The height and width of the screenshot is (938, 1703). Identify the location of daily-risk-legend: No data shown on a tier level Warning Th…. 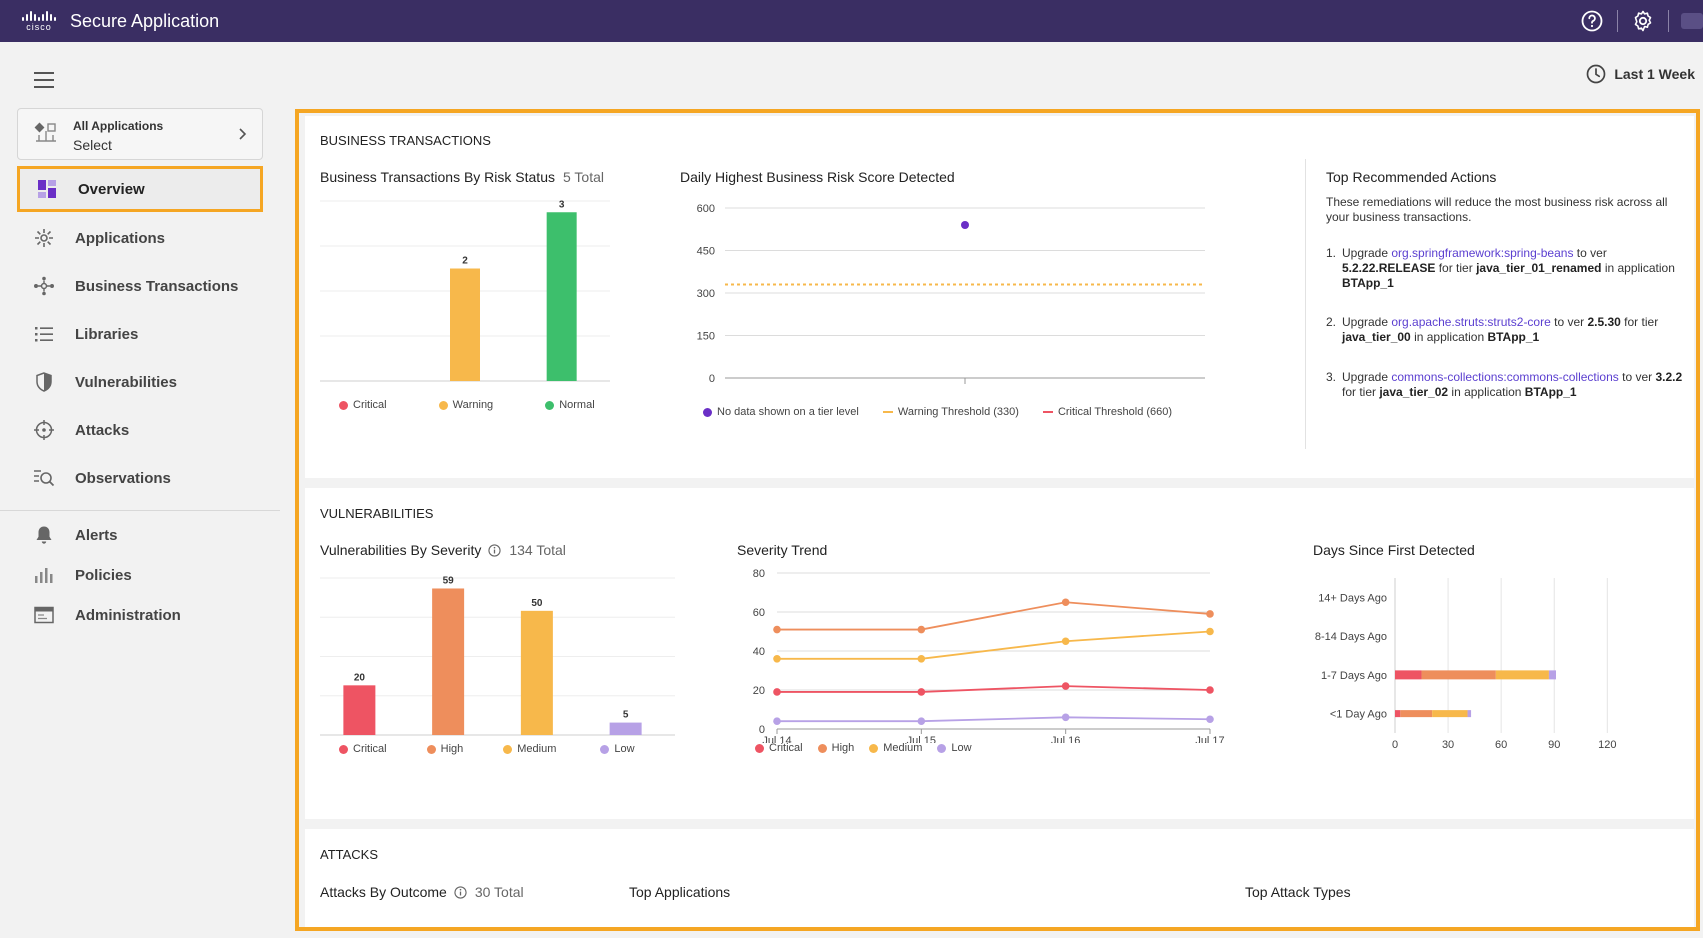
(937, 412).